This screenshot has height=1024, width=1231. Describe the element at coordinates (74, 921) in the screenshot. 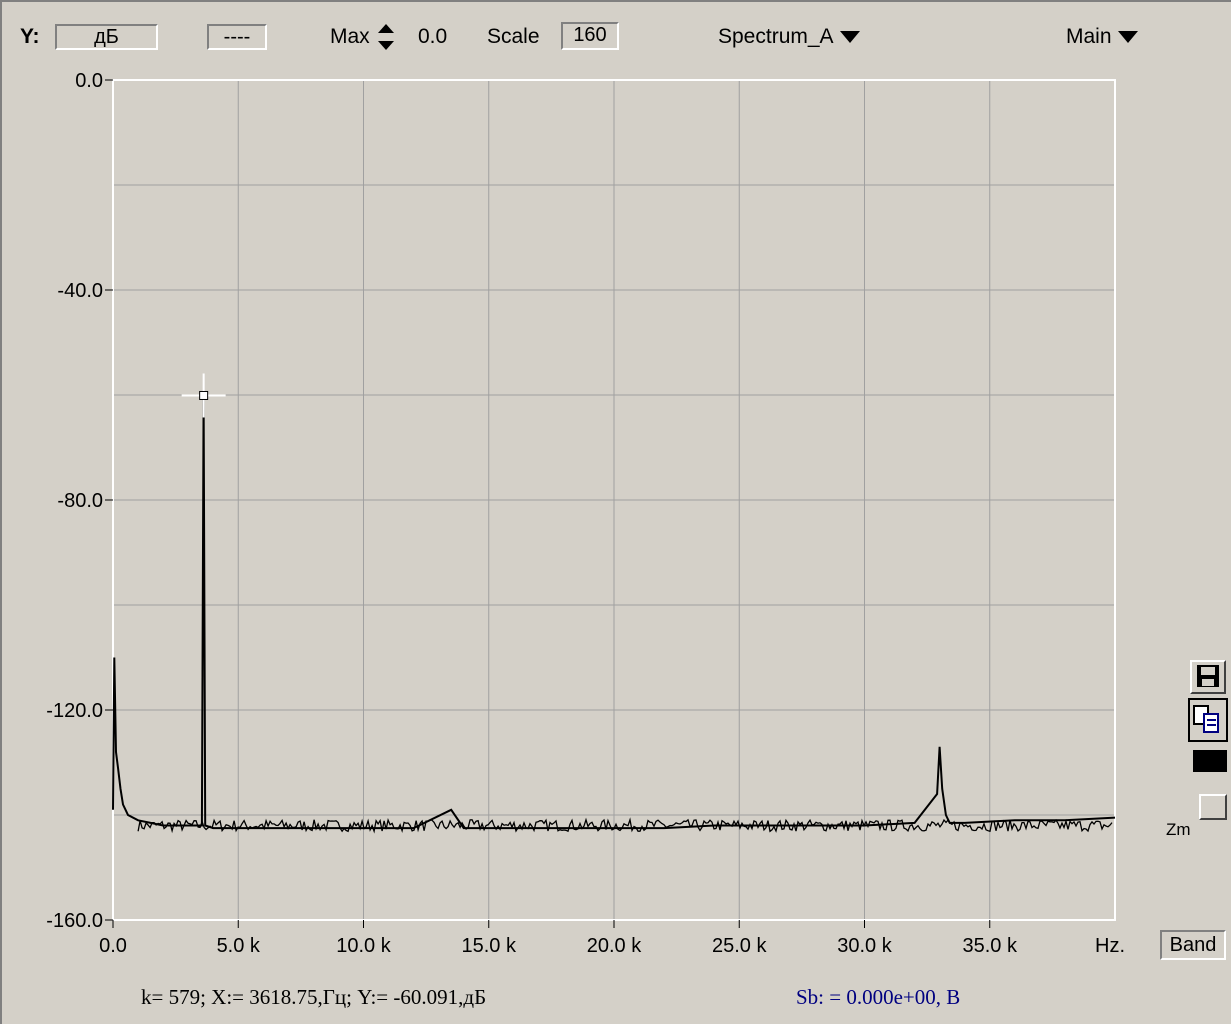

I see `y-tick-label: -160.0` at that location.